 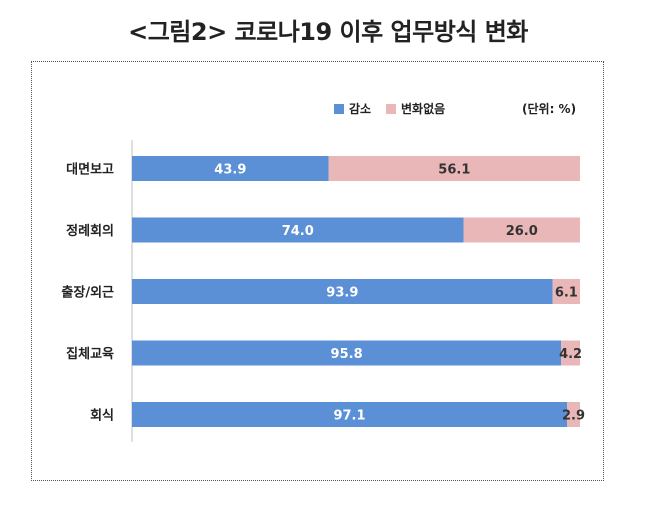 I want to click on data-label-decrease: 74.0, so click(x=298, y=231).